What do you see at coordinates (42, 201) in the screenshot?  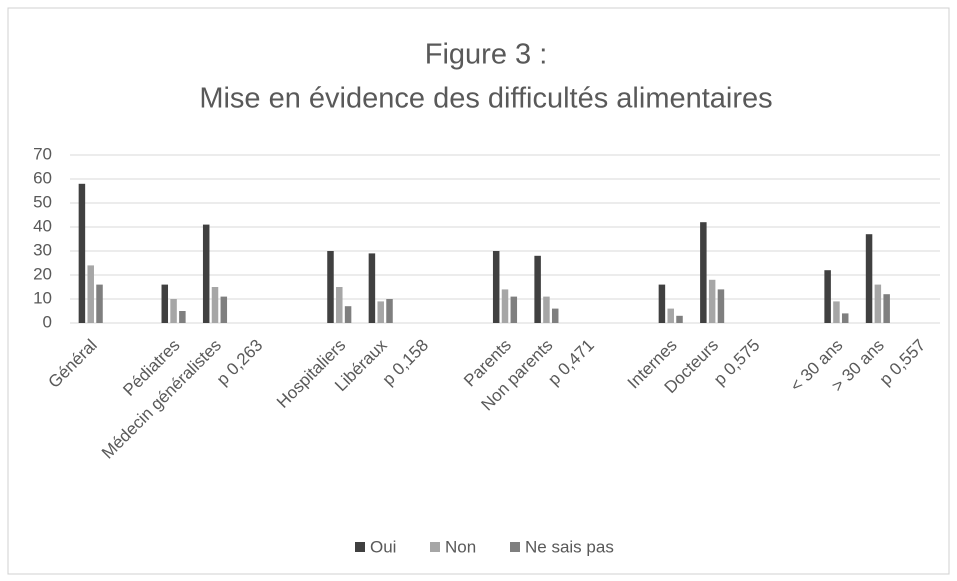 I see `y-tick-label: 50` at bounding box center [42, 201].